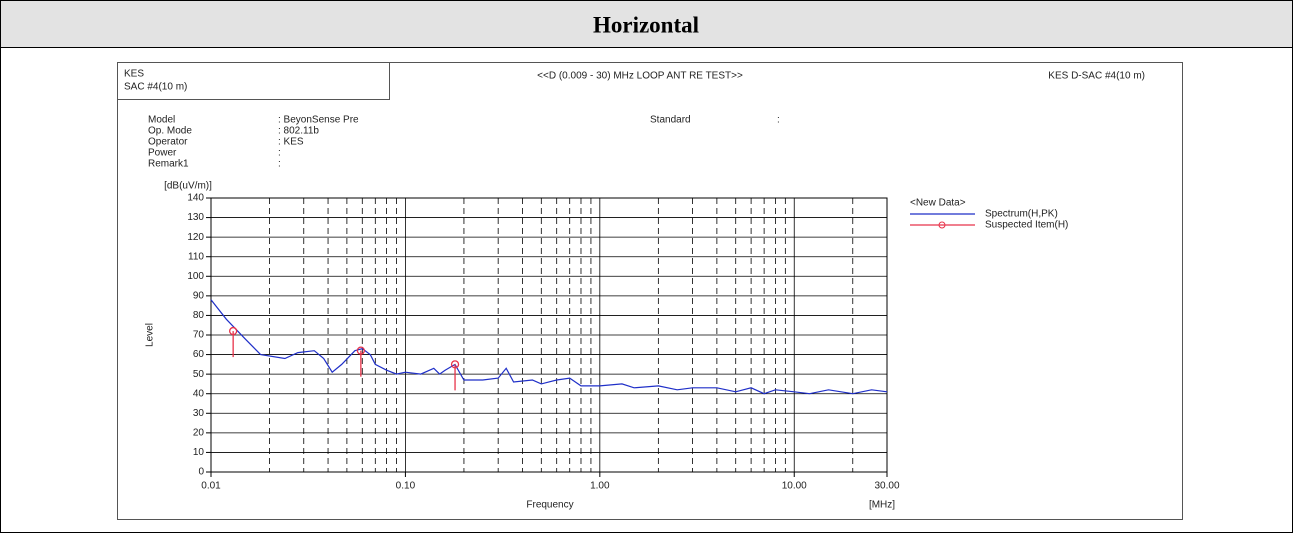 This screenshot has height=538, width=1293. What do you see at coordinates (195, 217) in the screenshot?
I see `y-tick-label: 130` at bounding box center [195, 217].